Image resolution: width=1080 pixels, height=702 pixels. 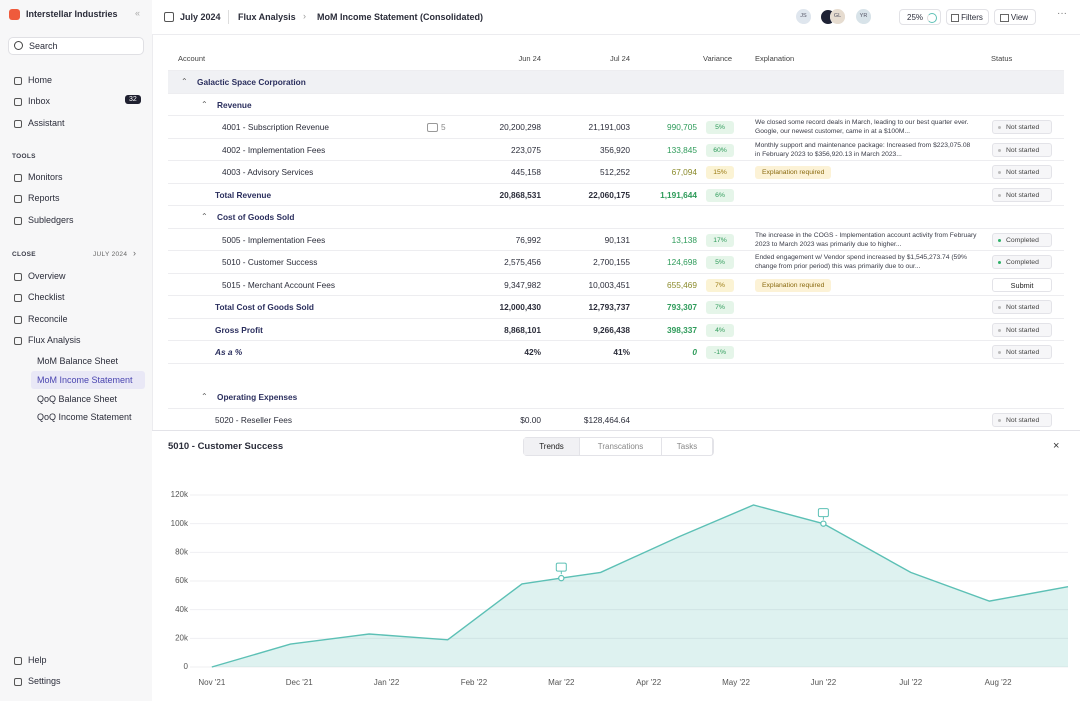 I want to click on variance-value: 13,138, so click(x=684, y=239).